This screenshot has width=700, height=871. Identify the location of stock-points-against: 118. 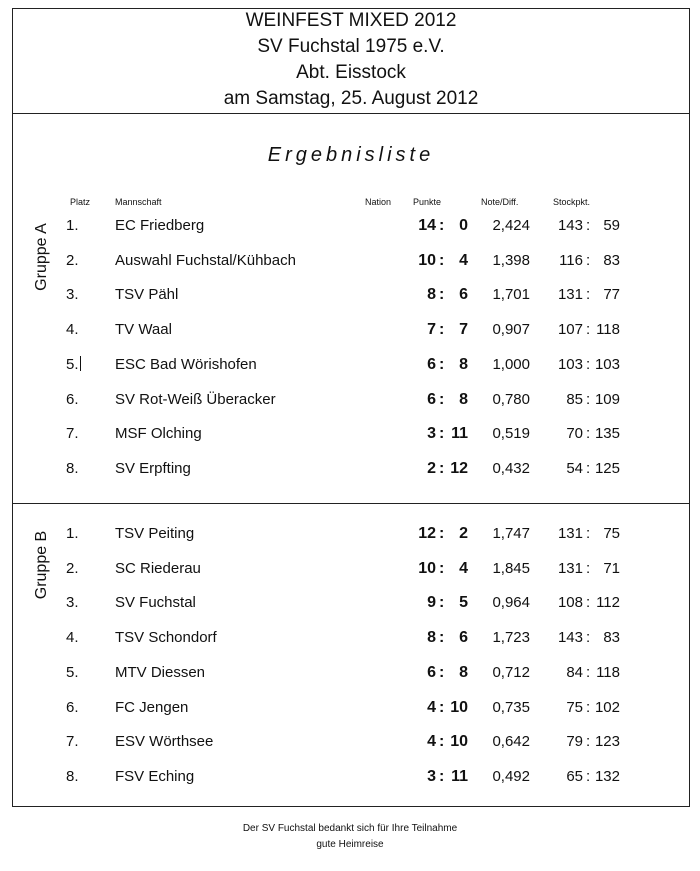
(608, 330).